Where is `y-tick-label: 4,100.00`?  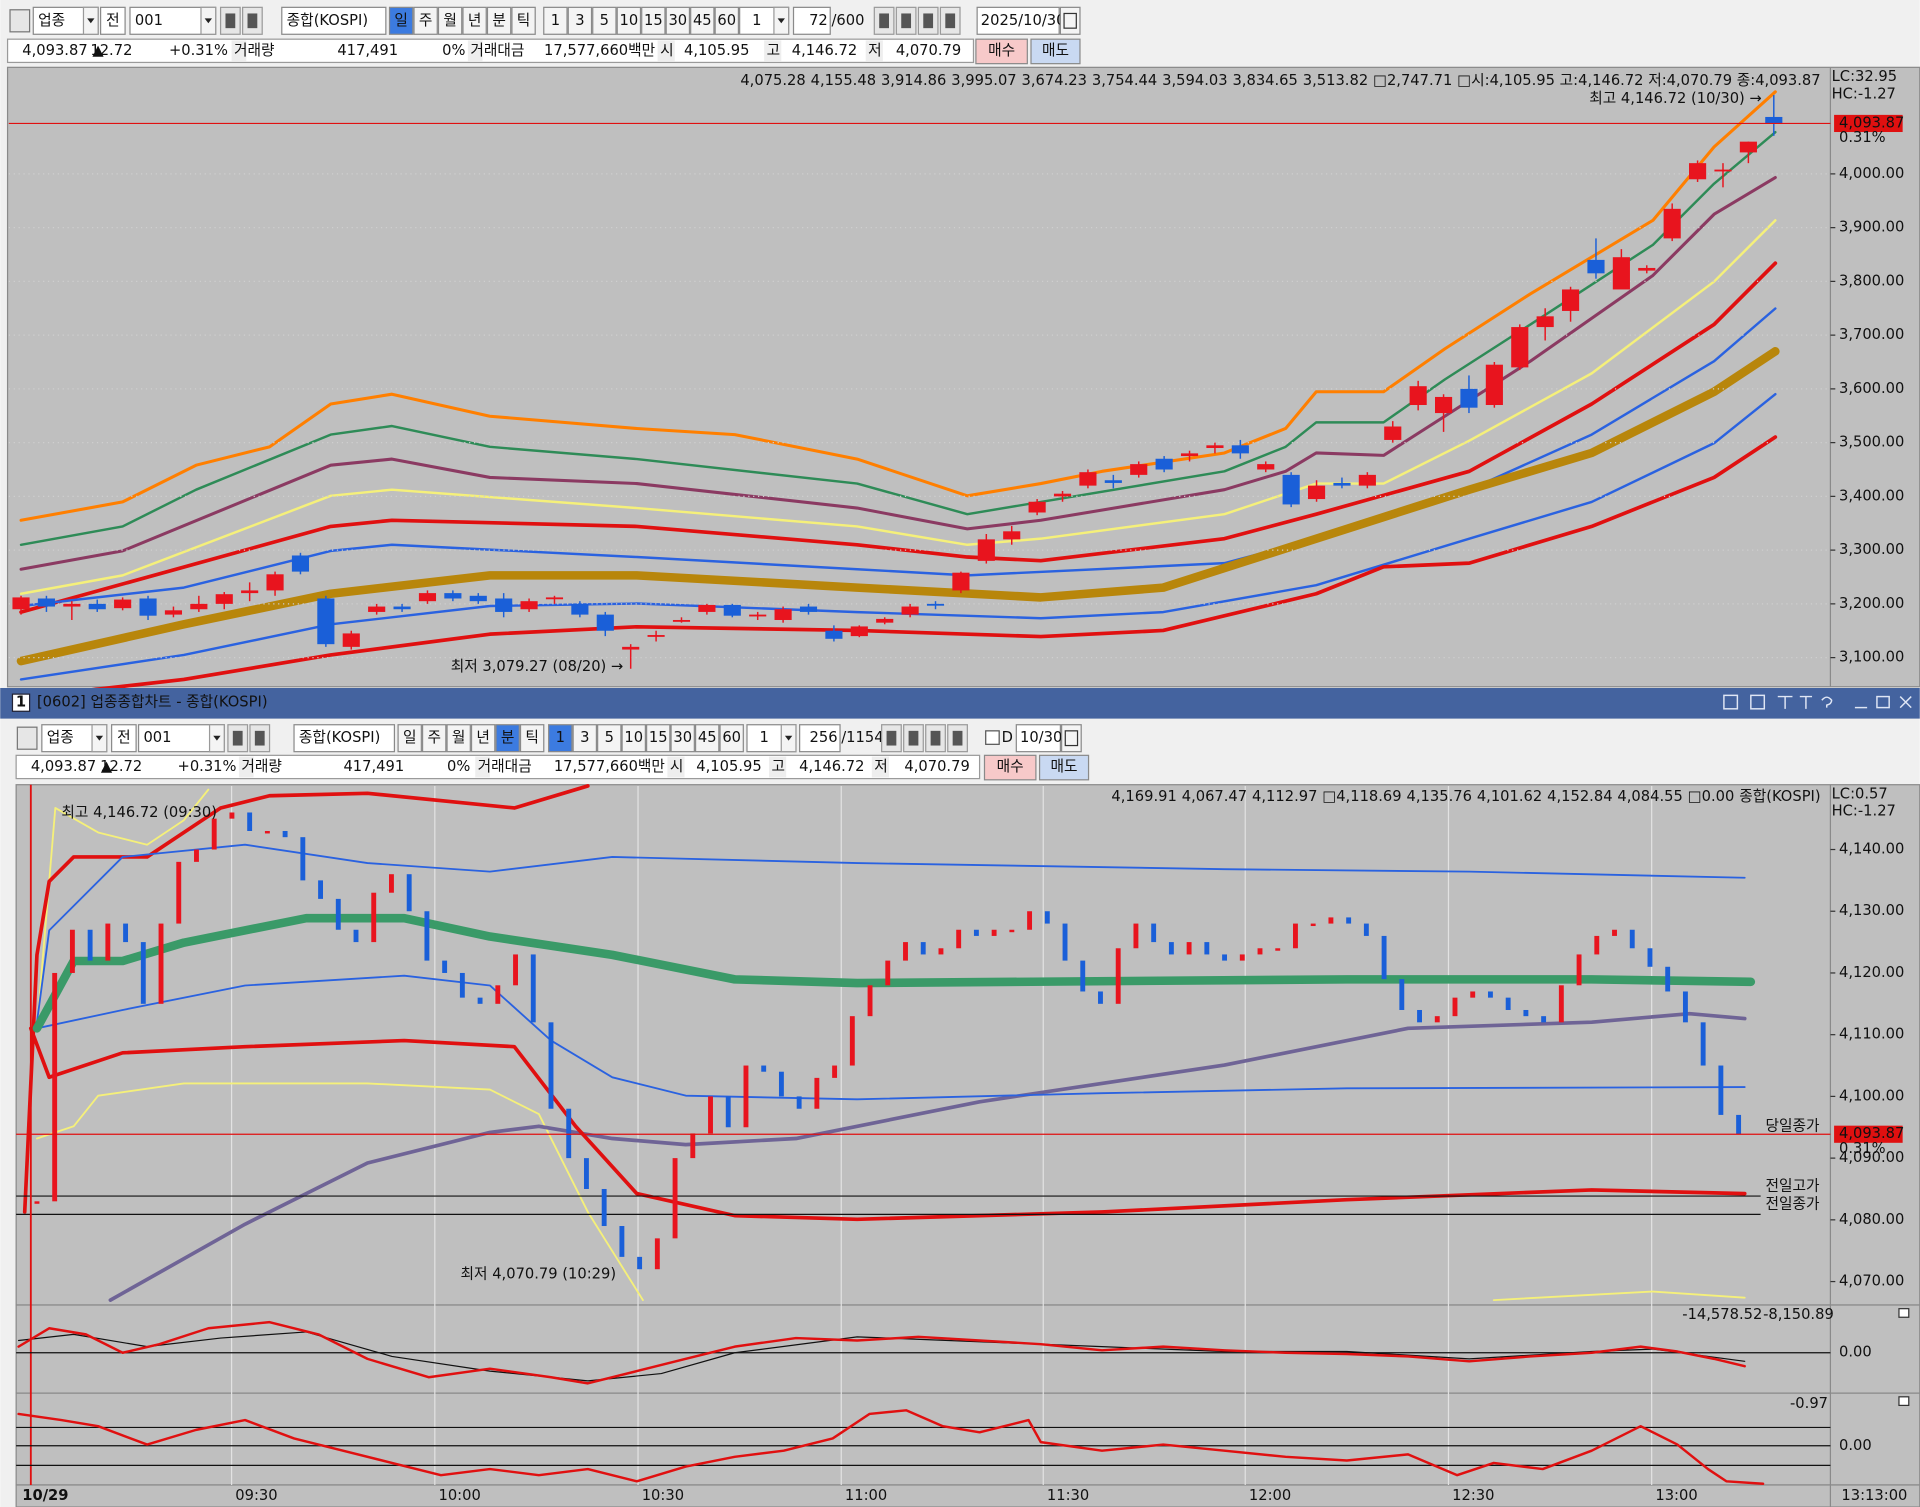
y-tick-label: 4,100.00 is located at coordinates (1871, 1095).